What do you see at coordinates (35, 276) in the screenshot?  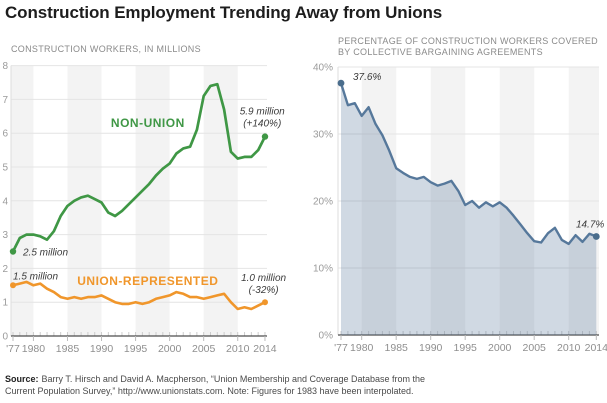 I see `value-annotation: 1.5 million` at bounding box center [35, 276].